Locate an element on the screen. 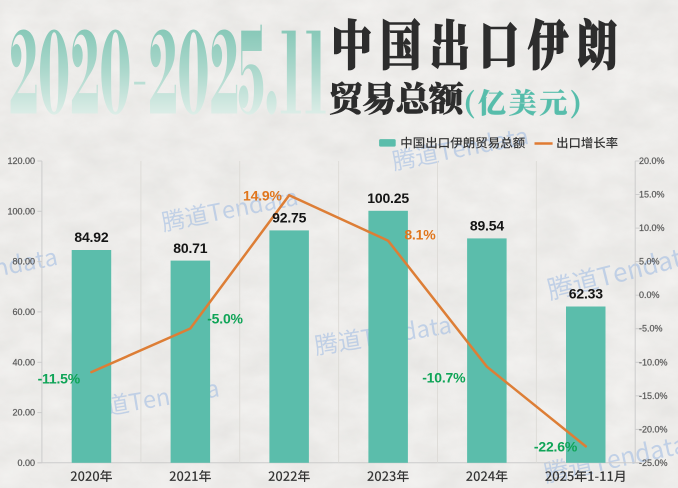 The image size is (678, 488). svg-text: 60.00 is located at coordinates (23, 312).